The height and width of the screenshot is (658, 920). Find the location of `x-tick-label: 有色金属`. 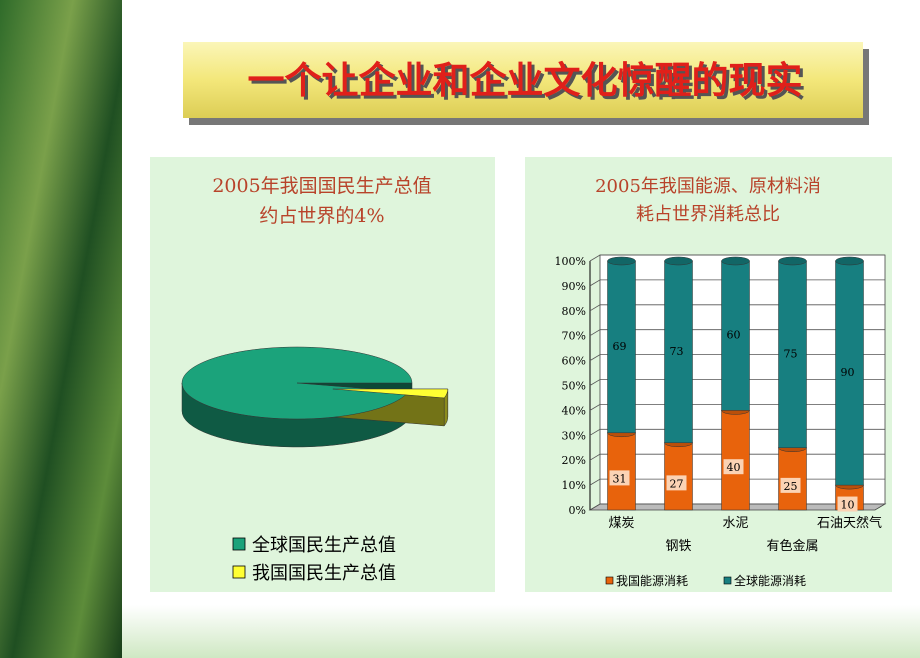

x-tick-label: 有色金属 is located at coordinates (792, 546).